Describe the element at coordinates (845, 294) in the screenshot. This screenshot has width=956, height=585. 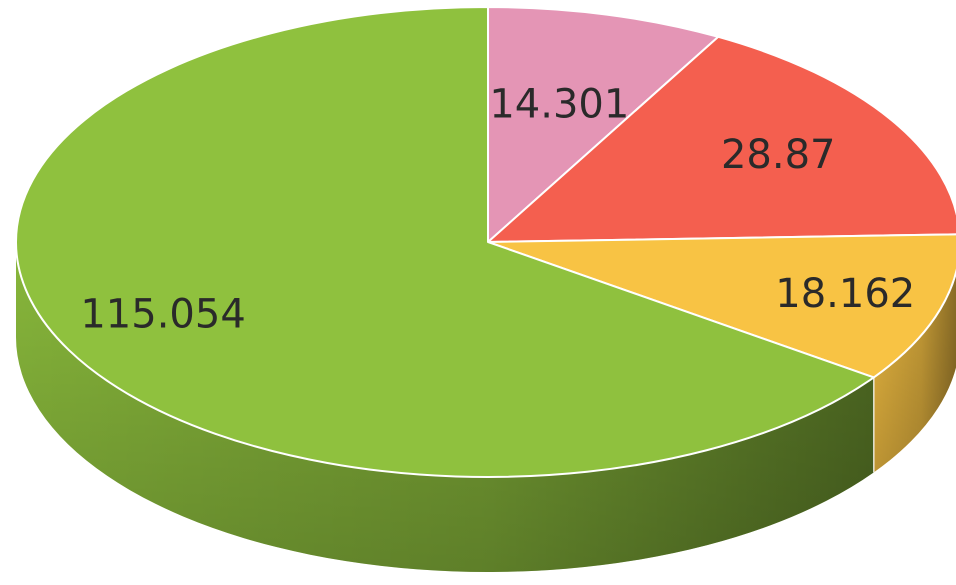
I see `pie-data-label: 18.162` at that location.